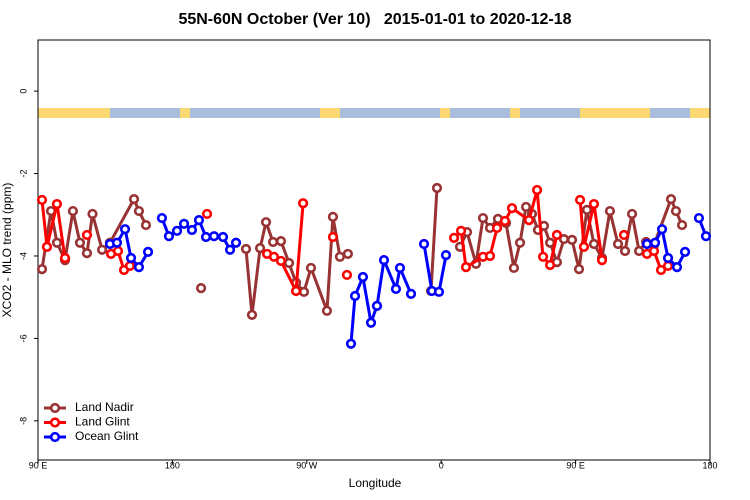 This screenshot has height=500, width=750. What do you see at coordinates (104, 407) in the screenshot?
I see `legend-label: Land Nadir` at bounding box center [104, 407].